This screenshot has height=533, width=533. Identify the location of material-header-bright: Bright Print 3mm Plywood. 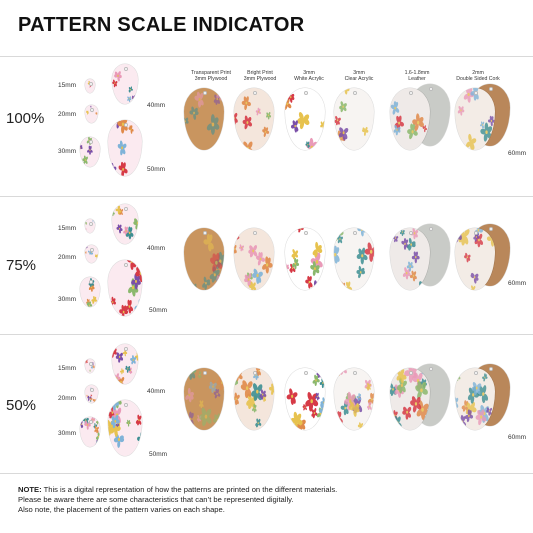
(260, 76).